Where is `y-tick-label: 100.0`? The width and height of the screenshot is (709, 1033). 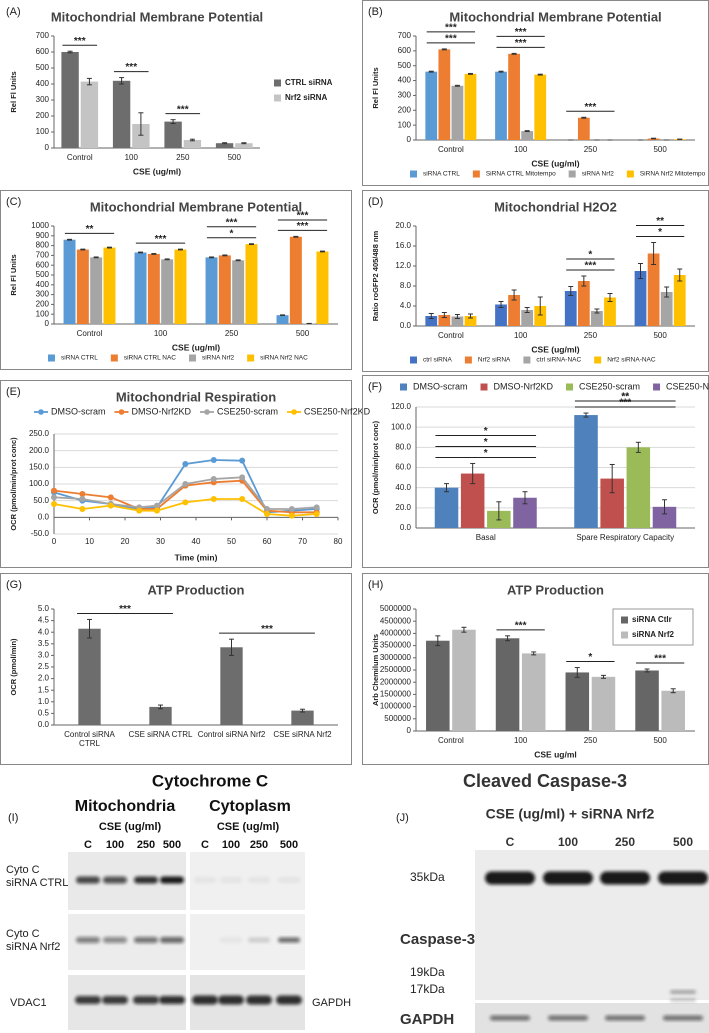
y-tick-label: 100.0 is located at coordinates (401, 426).